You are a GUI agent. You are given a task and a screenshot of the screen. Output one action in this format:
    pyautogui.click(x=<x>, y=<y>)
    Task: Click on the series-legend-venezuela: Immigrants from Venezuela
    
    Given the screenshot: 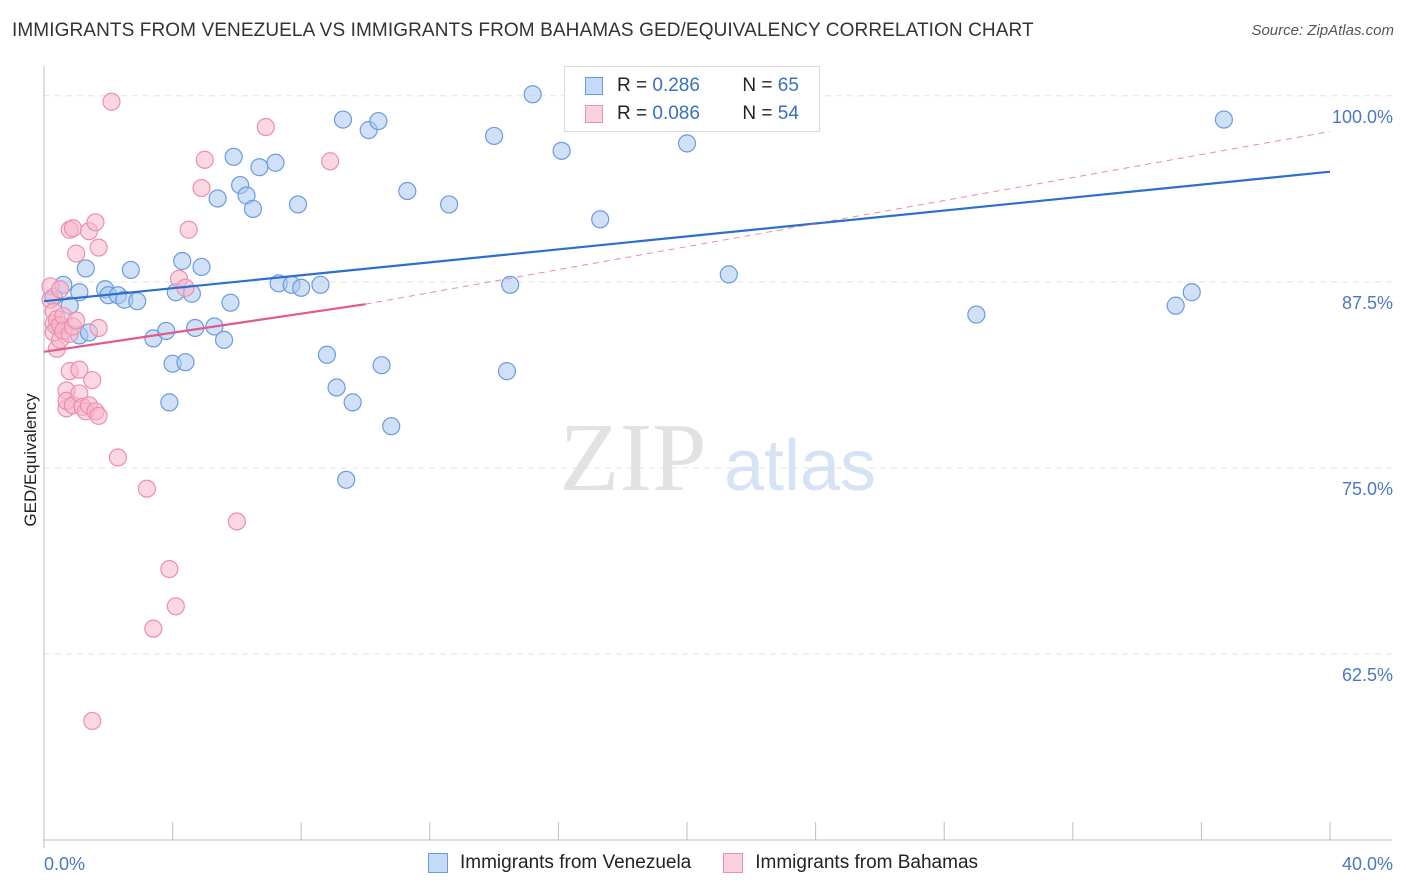 What is the action you would take?
    pyautogui.click(x=559, y=863)
    